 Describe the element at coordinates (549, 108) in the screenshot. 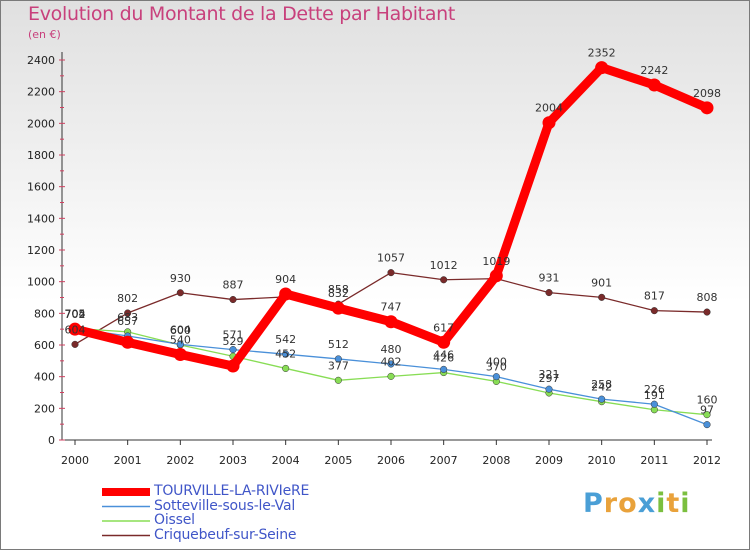

I see `data-label: 2004` at that location.